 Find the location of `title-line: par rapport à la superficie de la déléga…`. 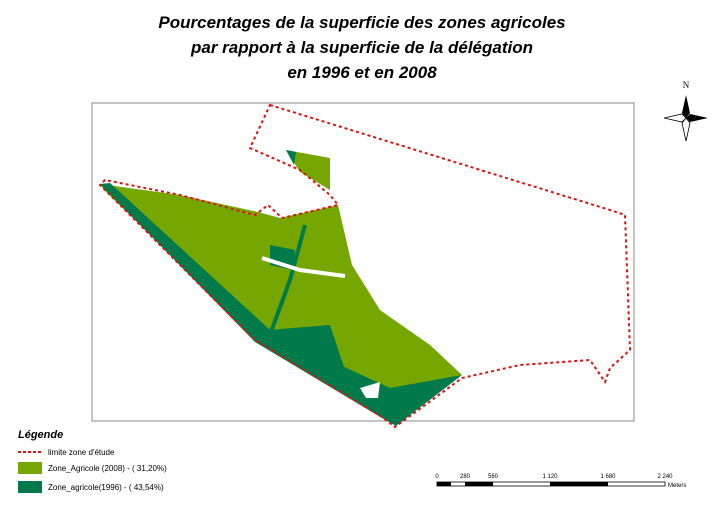

title-line: par rapport à la superficie de la déléga… is located at coordinates (361, 47).